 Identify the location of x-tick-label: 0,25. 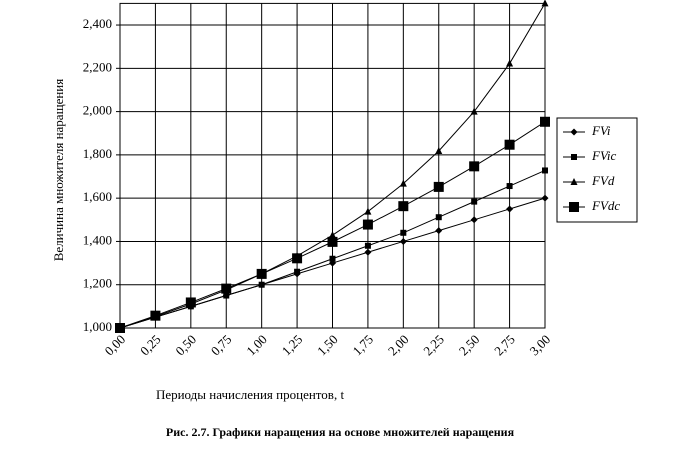
(150, 345).